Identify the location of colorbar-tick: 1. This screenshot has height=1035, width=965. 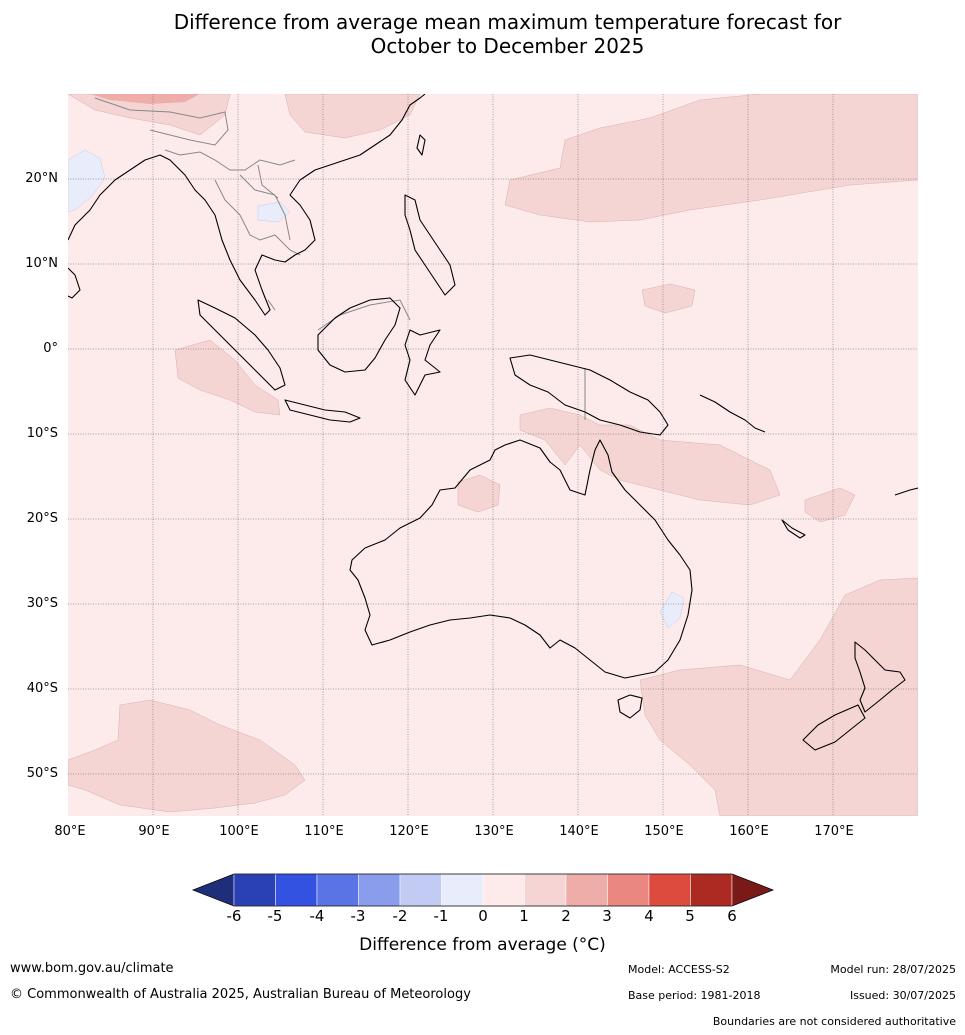
(524, 916).